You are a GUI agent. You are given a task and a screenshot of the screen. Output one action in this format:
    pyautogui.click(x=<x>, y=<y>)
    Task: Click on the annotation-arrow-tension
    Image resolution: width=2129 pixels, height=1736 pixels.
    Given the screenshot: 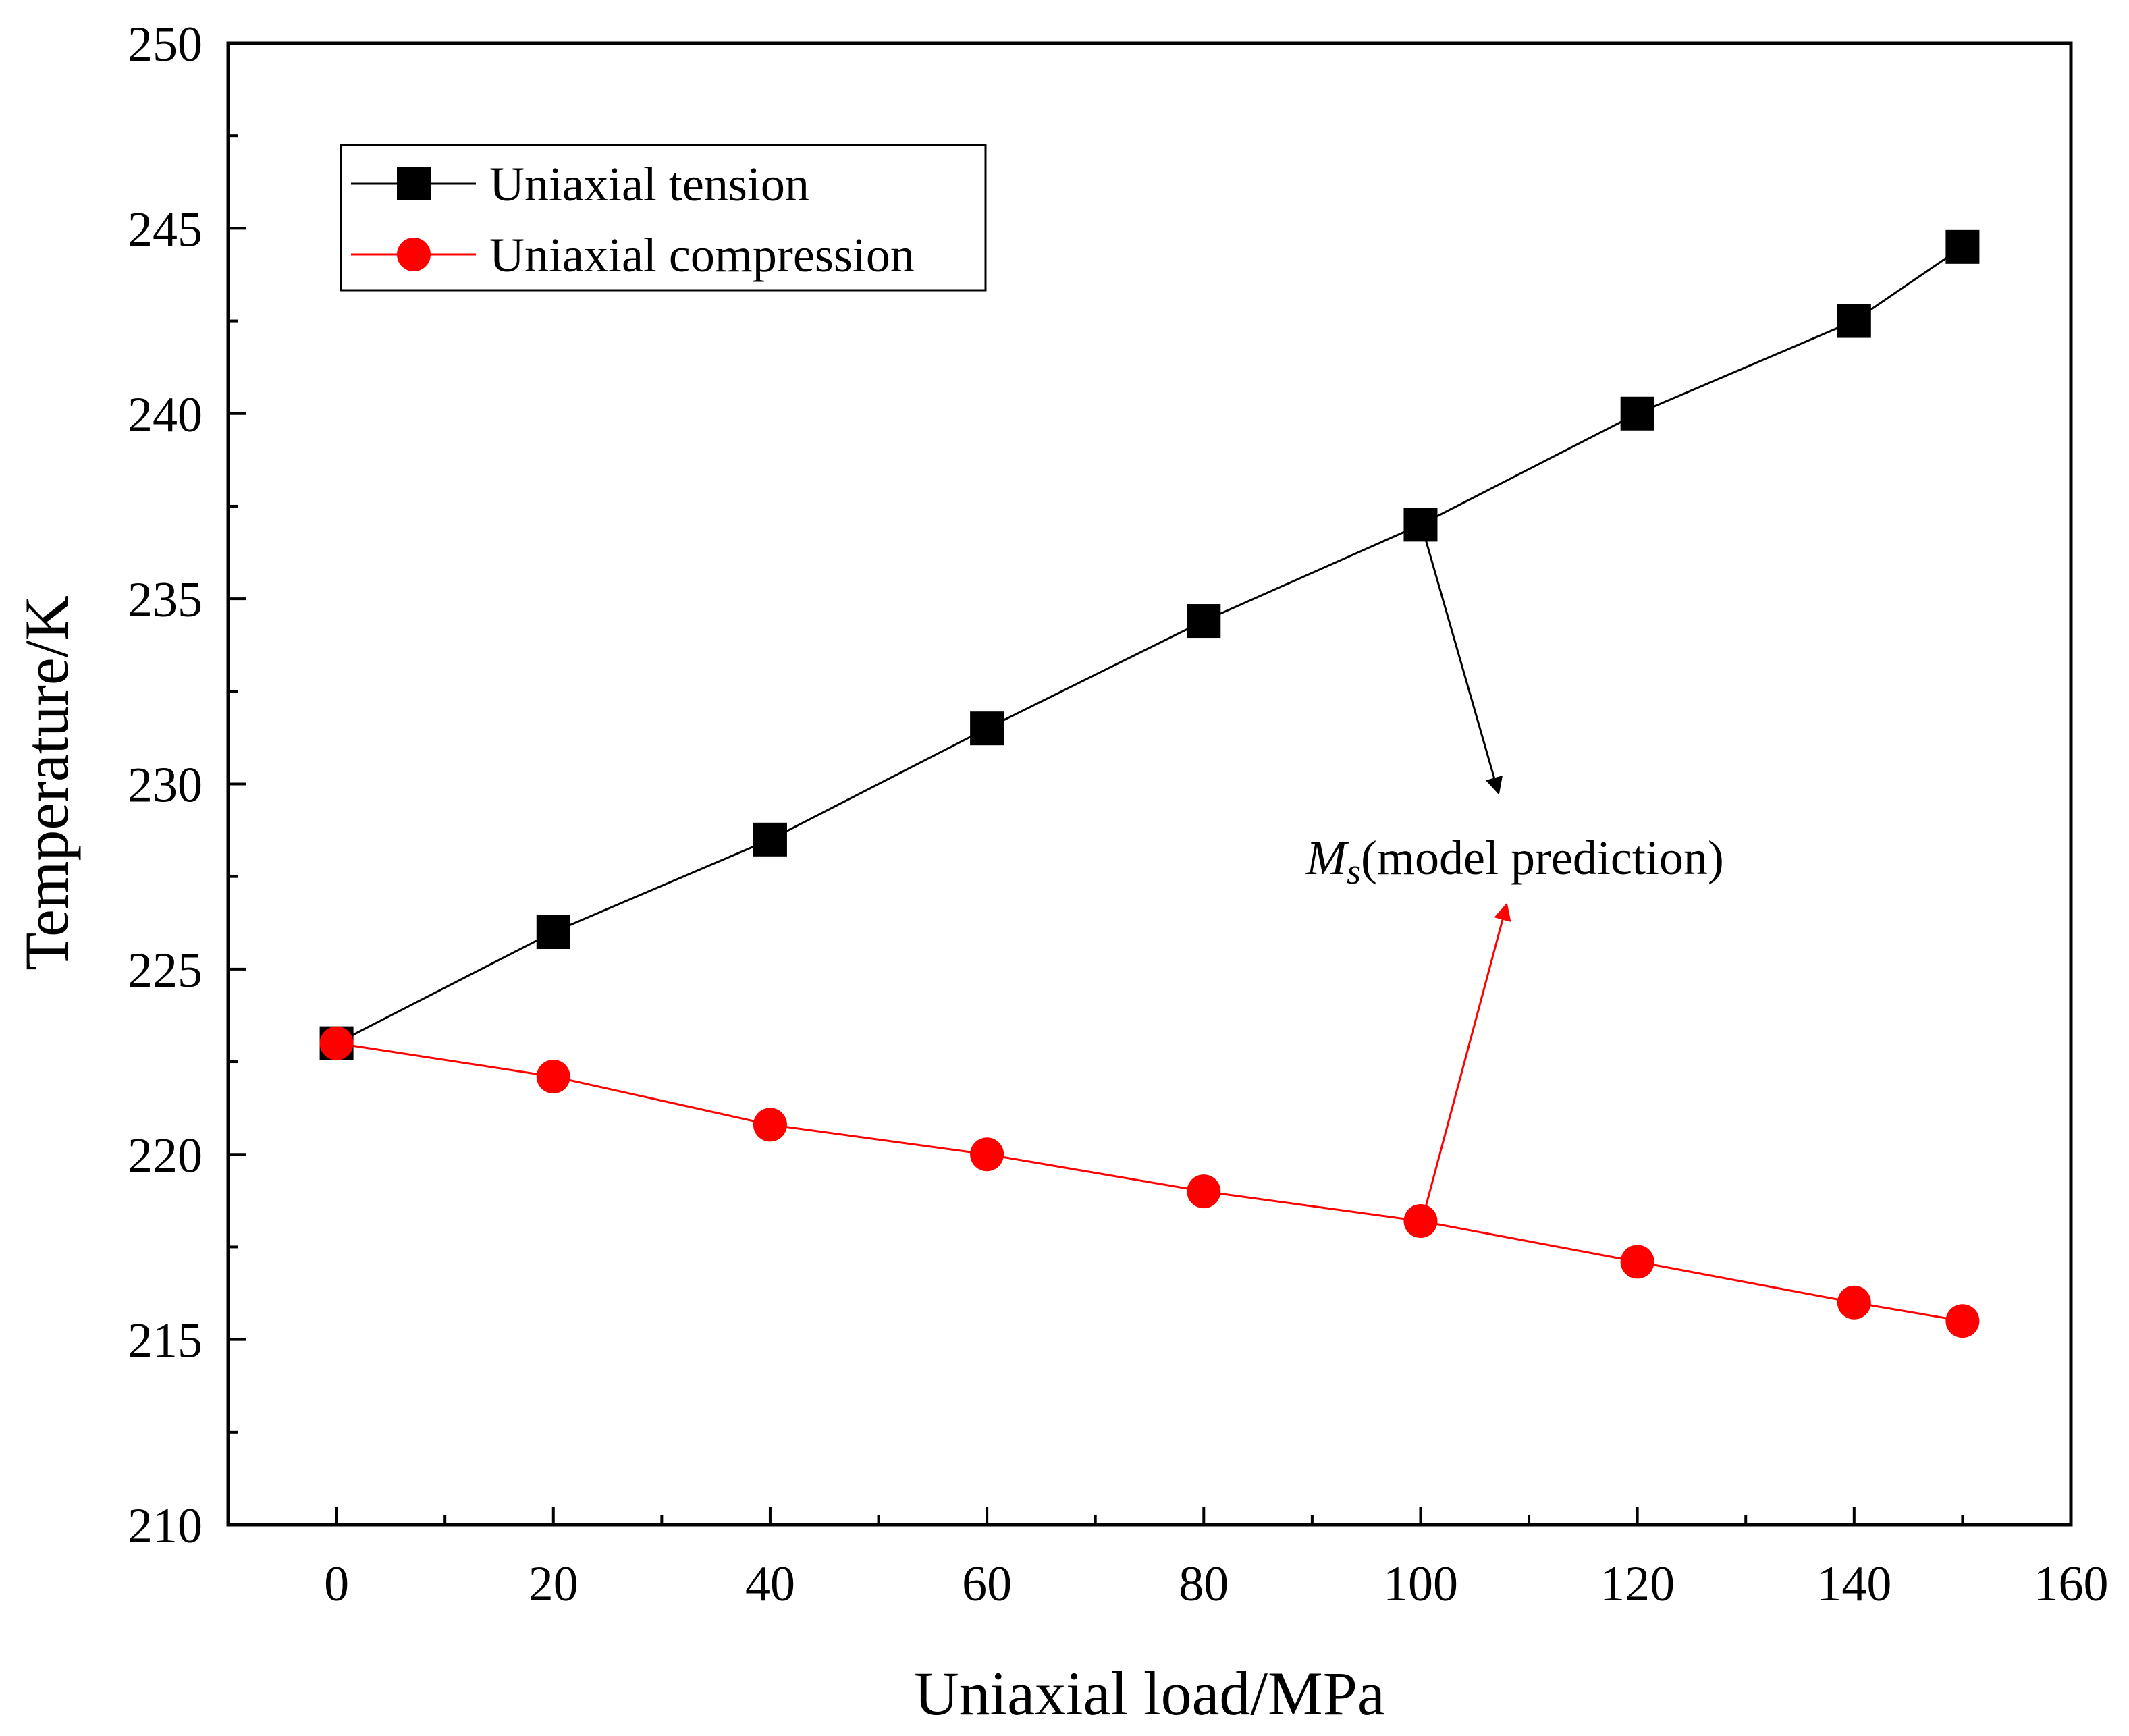 What is the action you would take?
    pyautogui.click(x=1462, y=659)
    